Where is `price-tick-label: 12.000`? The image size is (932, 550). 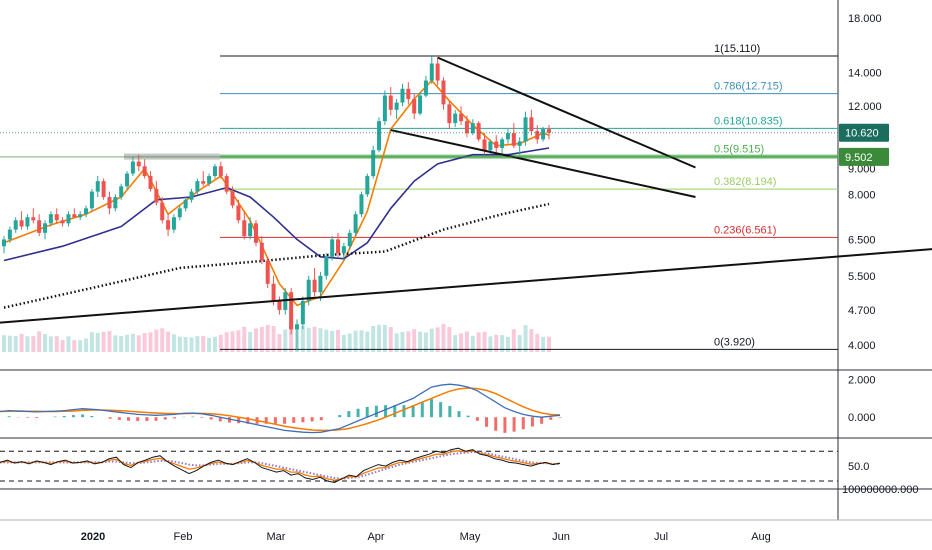
price-tick-label: 12.000 is located at coordinates (865, 107).